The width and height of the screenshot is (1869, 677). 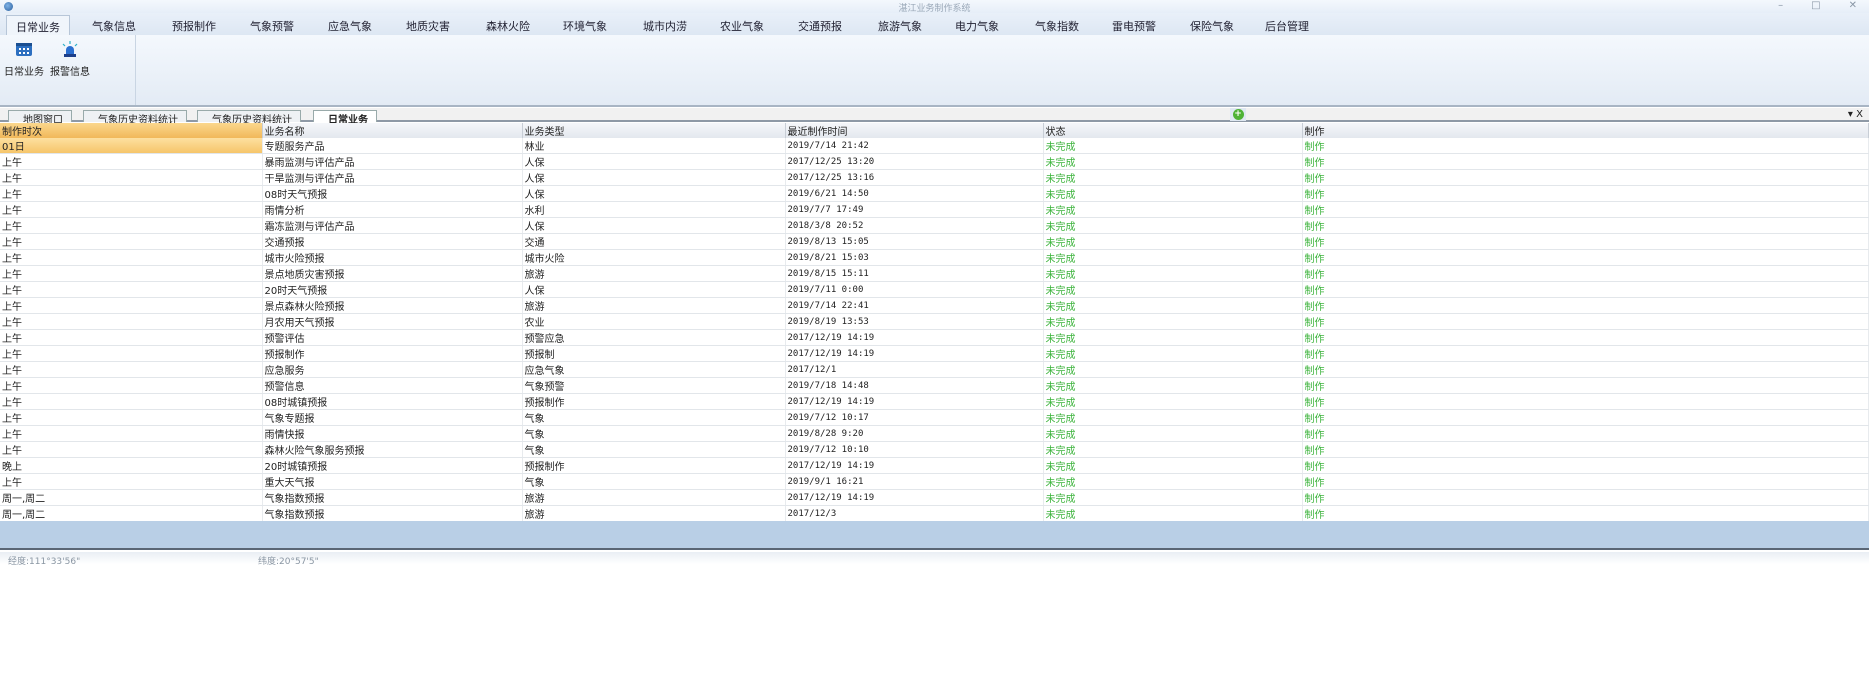 What do you see at coordinates (1850, 114) in the screenshot?
I see `tab-dropdown-button: ▾` at bounding box center [1850, 114].